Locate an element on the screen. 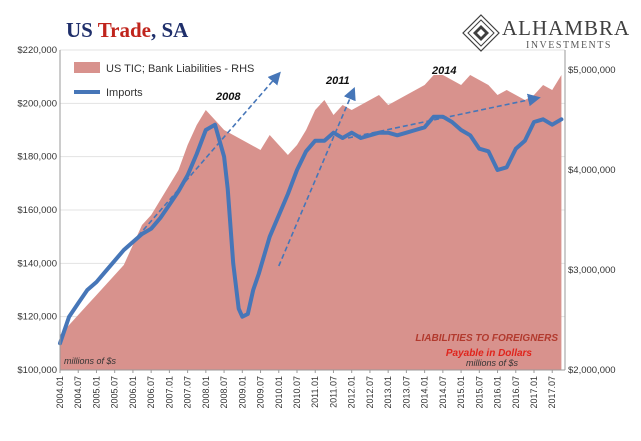 Image resolution: width=641 pixels, height=441 pixels. x-tick-label: 2009.01 is located at coordinates (242, 392).